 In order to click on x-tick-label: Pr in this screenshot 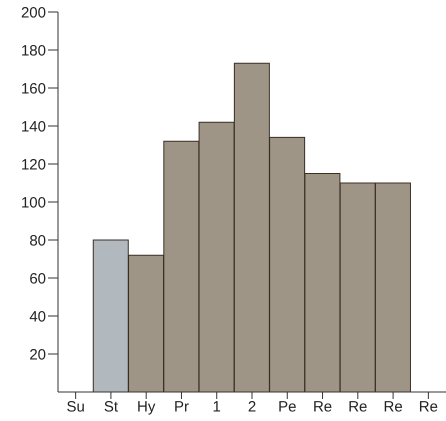, I will do `click(181, 407)`.